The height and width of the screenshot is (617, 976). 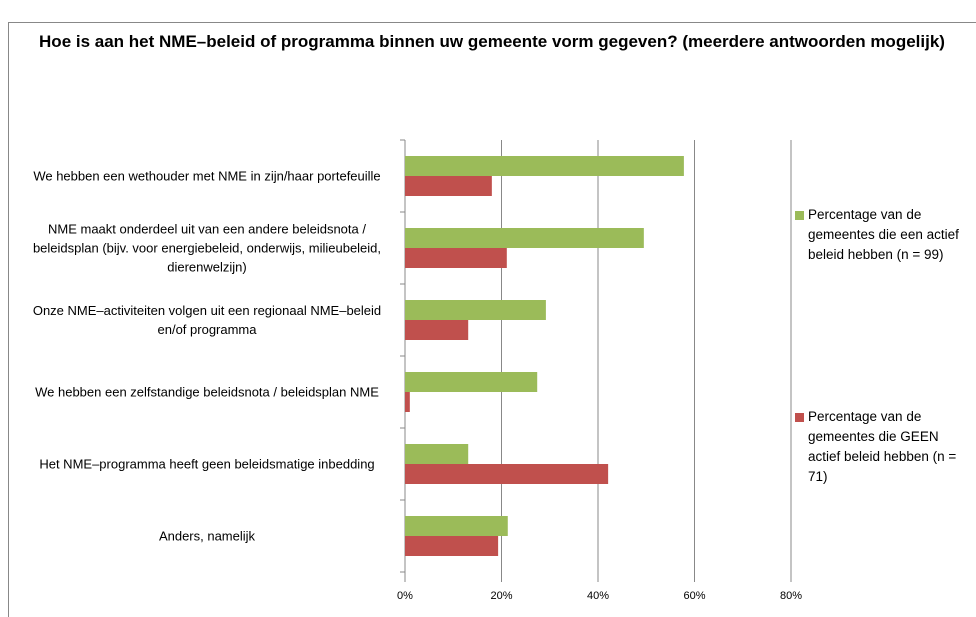 What do you see at coordinates (405, 596) in the screenshot?
I see `x-tick-label: 0%` at bounding box center [405, 596].